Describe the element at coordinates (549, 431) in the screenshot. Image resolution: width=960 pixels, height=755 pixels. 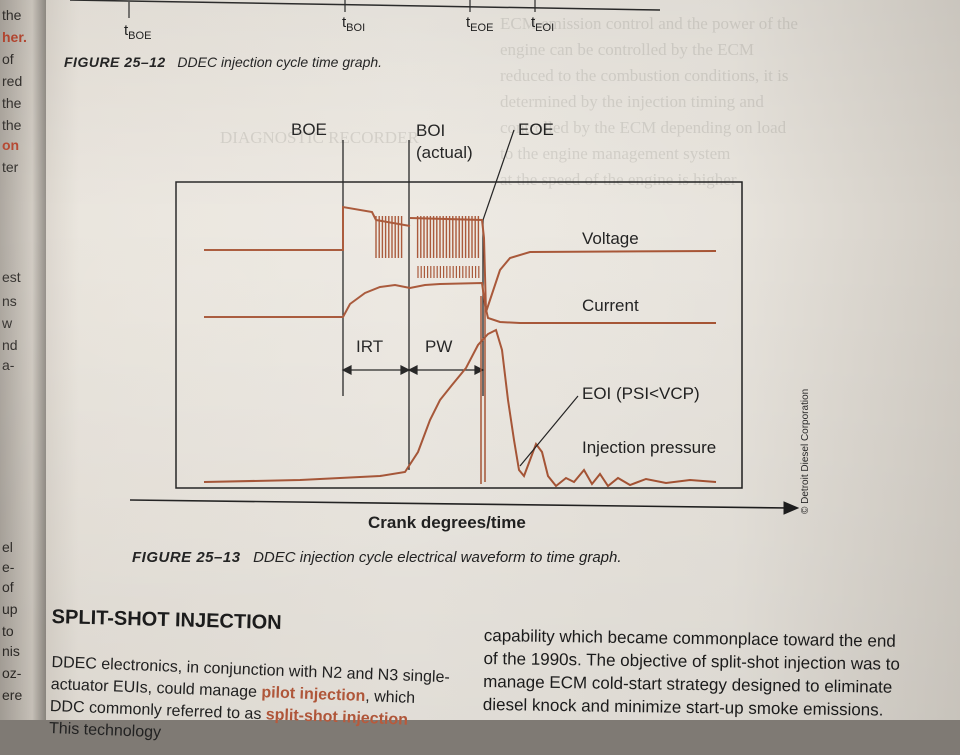
I see `eoi-leader` at that location.